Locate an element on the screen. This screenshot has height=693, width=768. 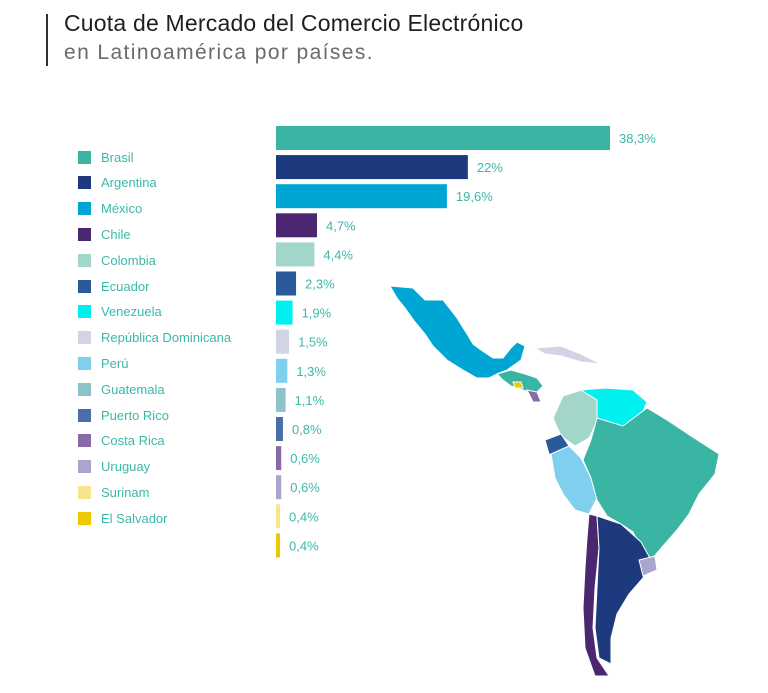
legend-label: Venezuela is located at coordinates (131, 312).